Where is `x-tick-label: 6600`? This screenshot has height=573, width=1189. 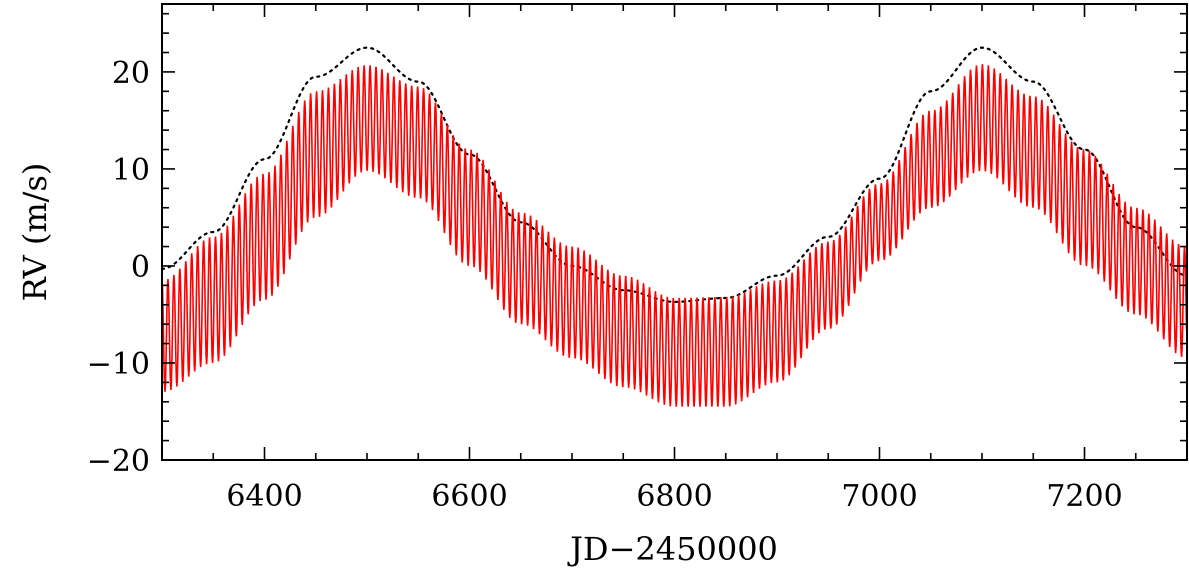
x-tick-label: 6600 is located at coordinates (469, 496).